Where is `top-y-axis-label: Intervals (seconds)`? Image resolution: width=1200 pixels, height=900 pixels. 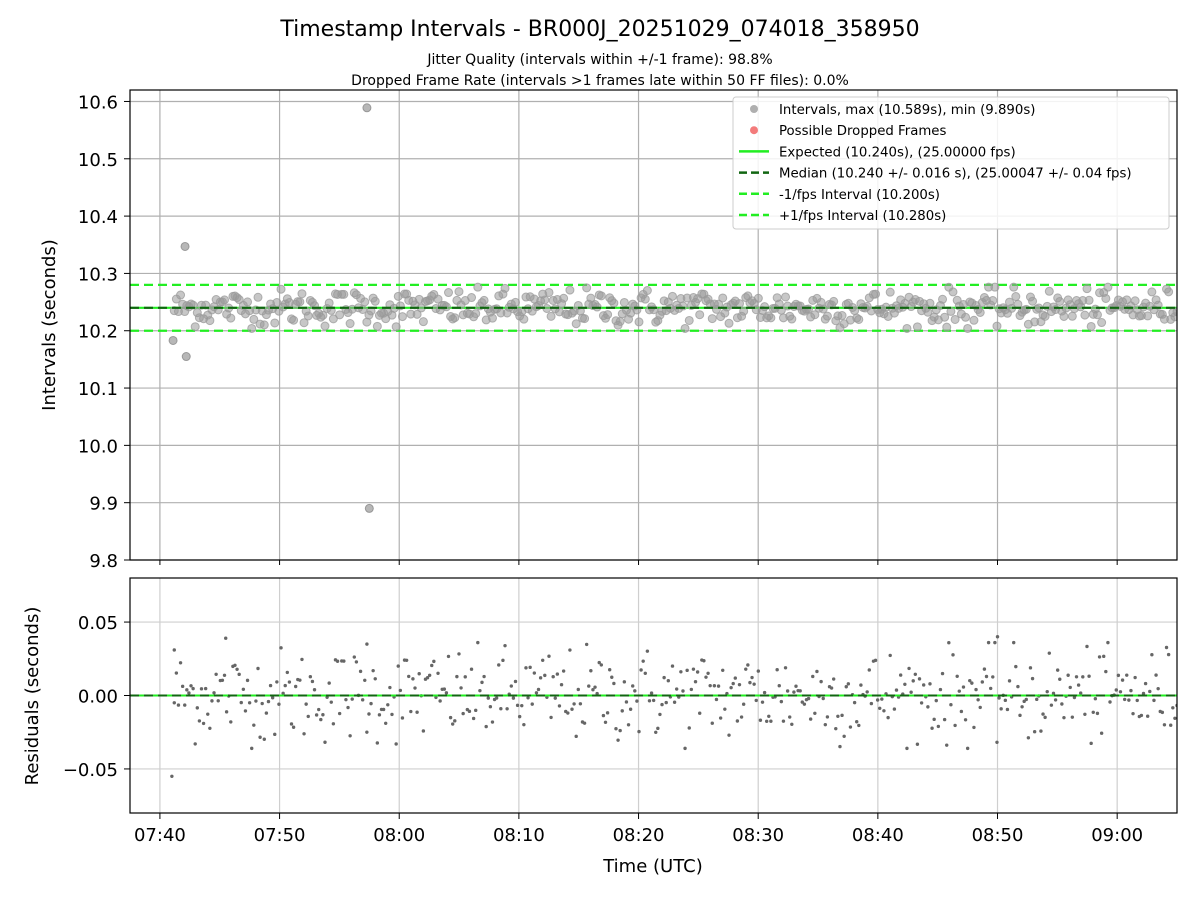
top-y-axis-label: Intervals (seconds) is located at coordinates (49, 325).